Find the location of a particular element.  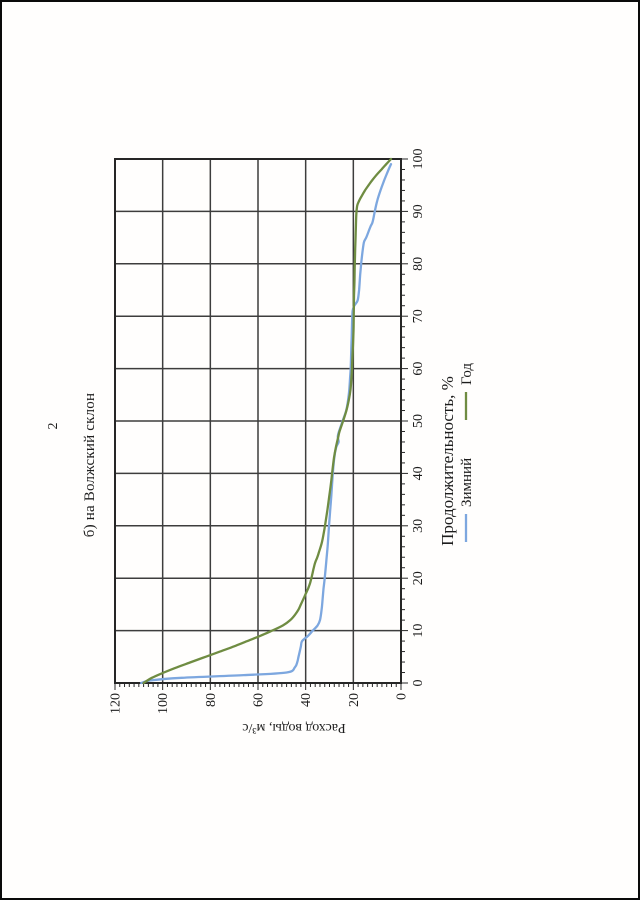

x-tick-label: 0 is located at coordinates (418, 683).